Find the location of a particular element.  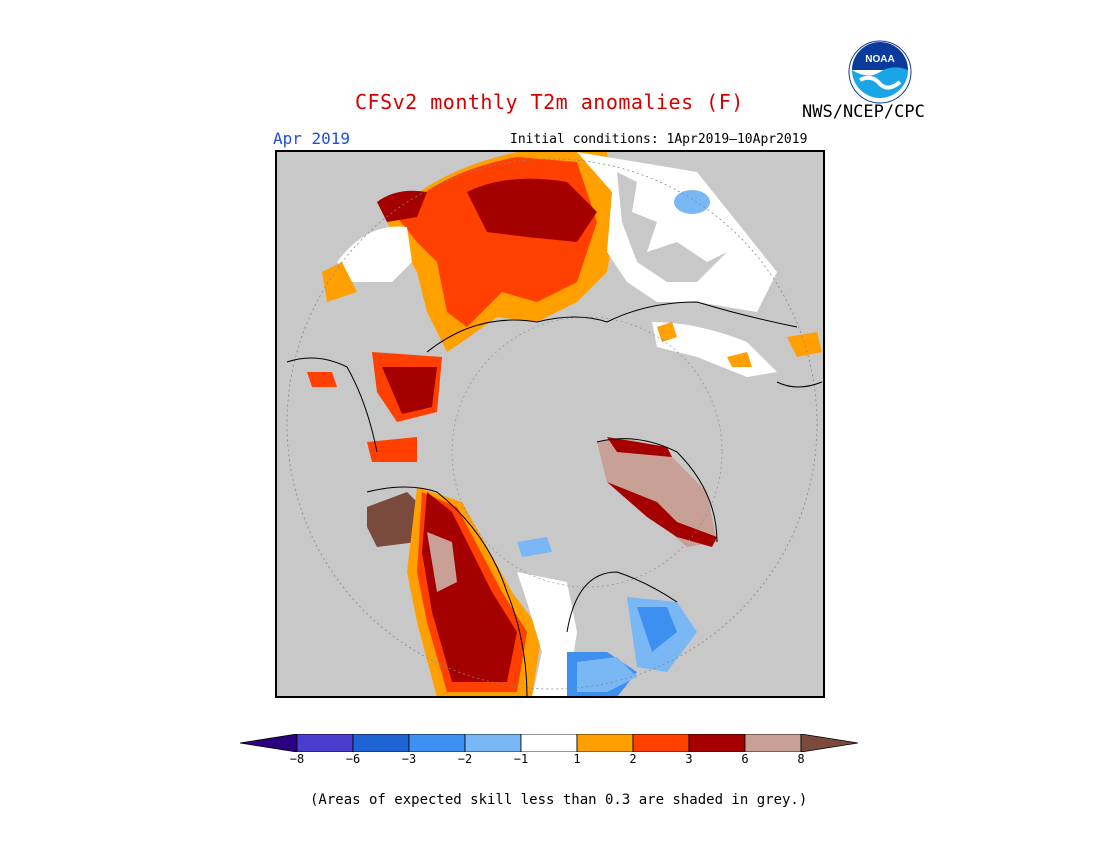

map-title: CFSv2 monthly T2m anomalies (F) is located at coordinates (549, 102).